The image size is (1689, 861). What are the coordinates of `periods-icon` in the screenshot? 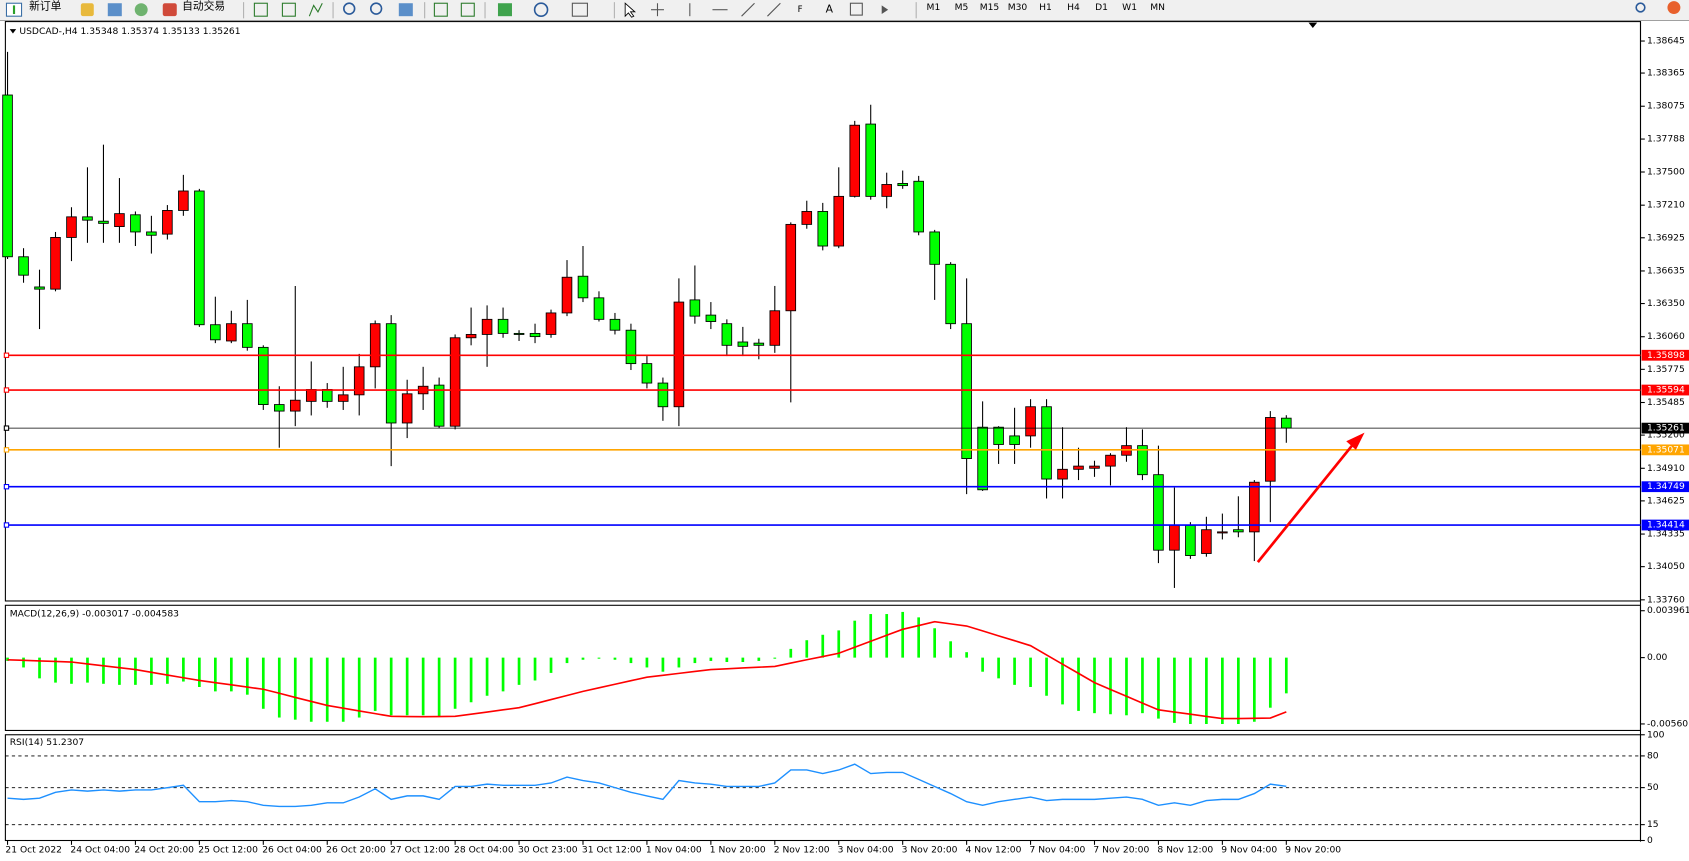 It's located at (541, 9).